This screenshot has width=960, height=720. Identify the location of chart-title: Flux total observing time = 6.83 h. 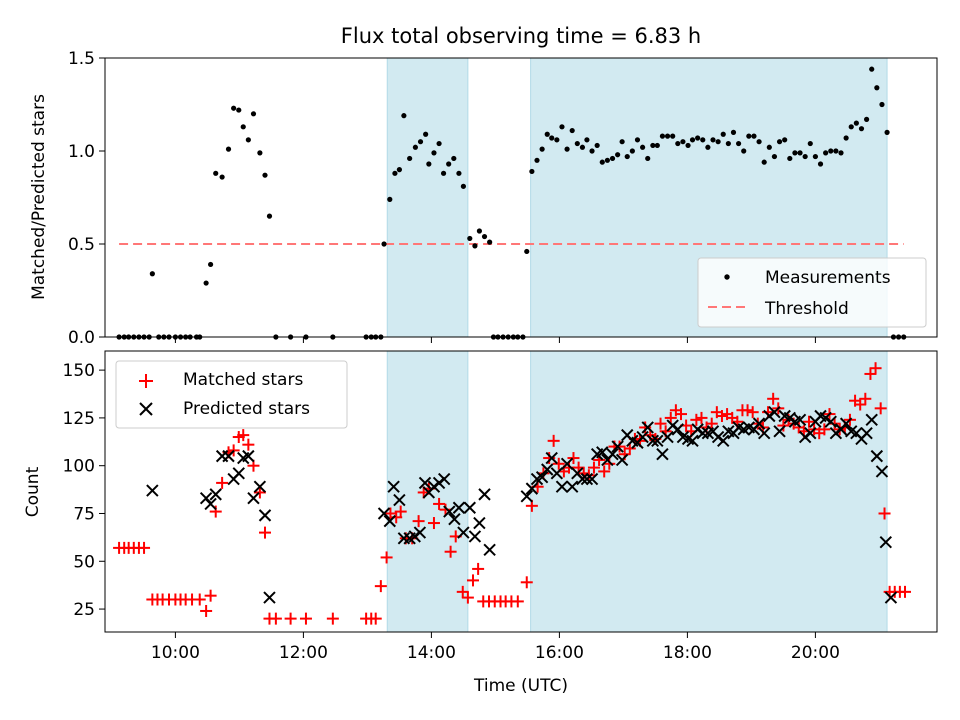
(521, 36).